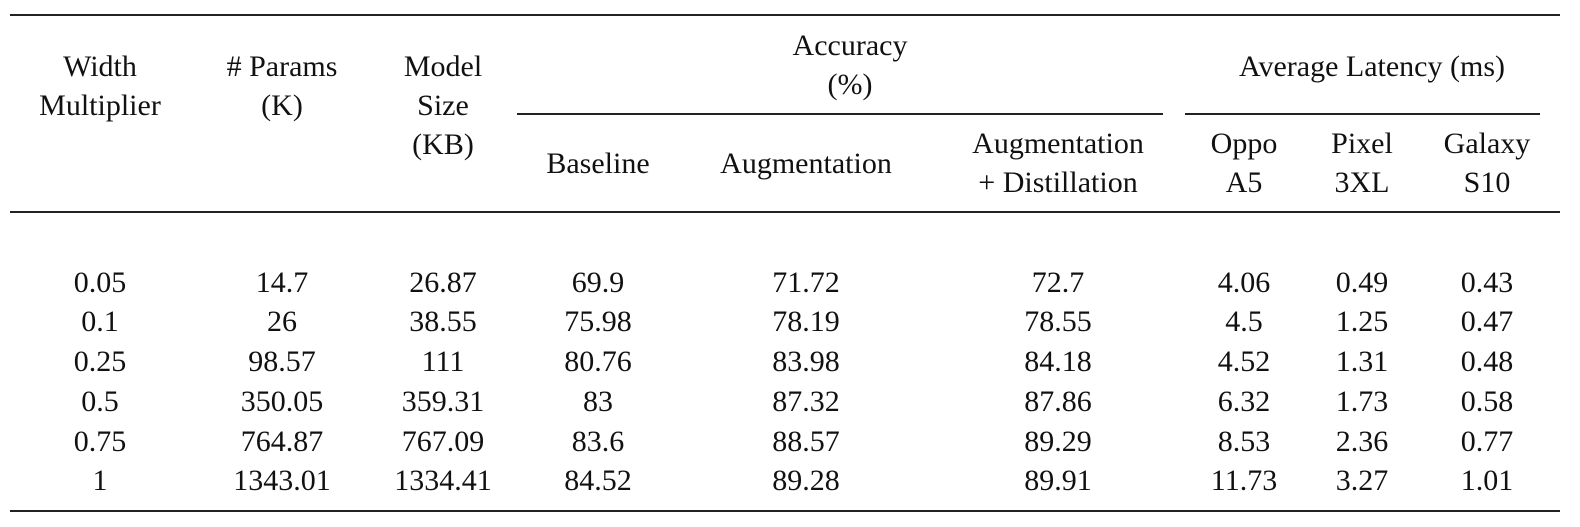  Describe the element at coordinates (1362, 441) in the screenshot. I see `cell-pixel: 2.36` at that location.